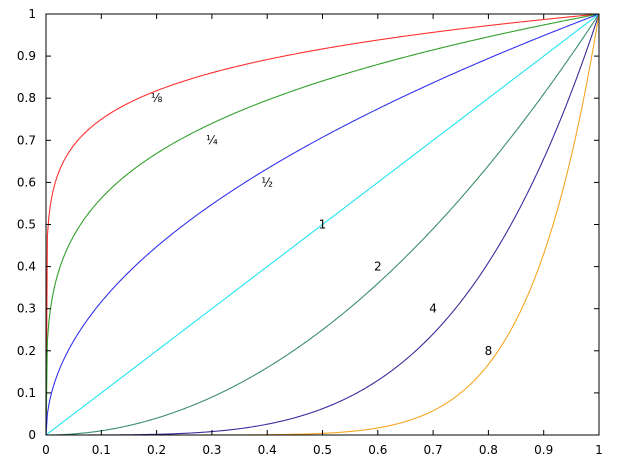 This screenshot has height=472, width=627. Describe the element at coordinates (26, 98) in the screenshot. I see `y-tick-label: 0.8` at that location.